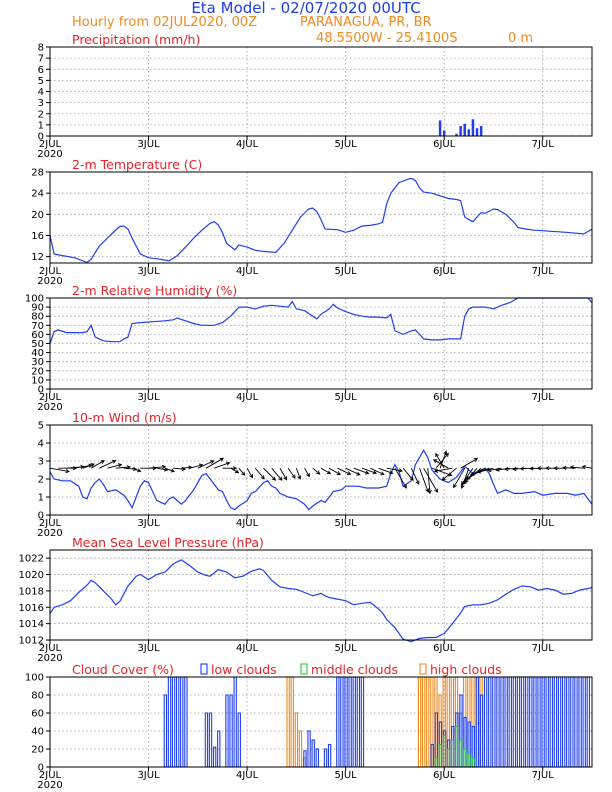  I want to click on cloud-cover-xtick-label: 6JUL, so click(444, 775).